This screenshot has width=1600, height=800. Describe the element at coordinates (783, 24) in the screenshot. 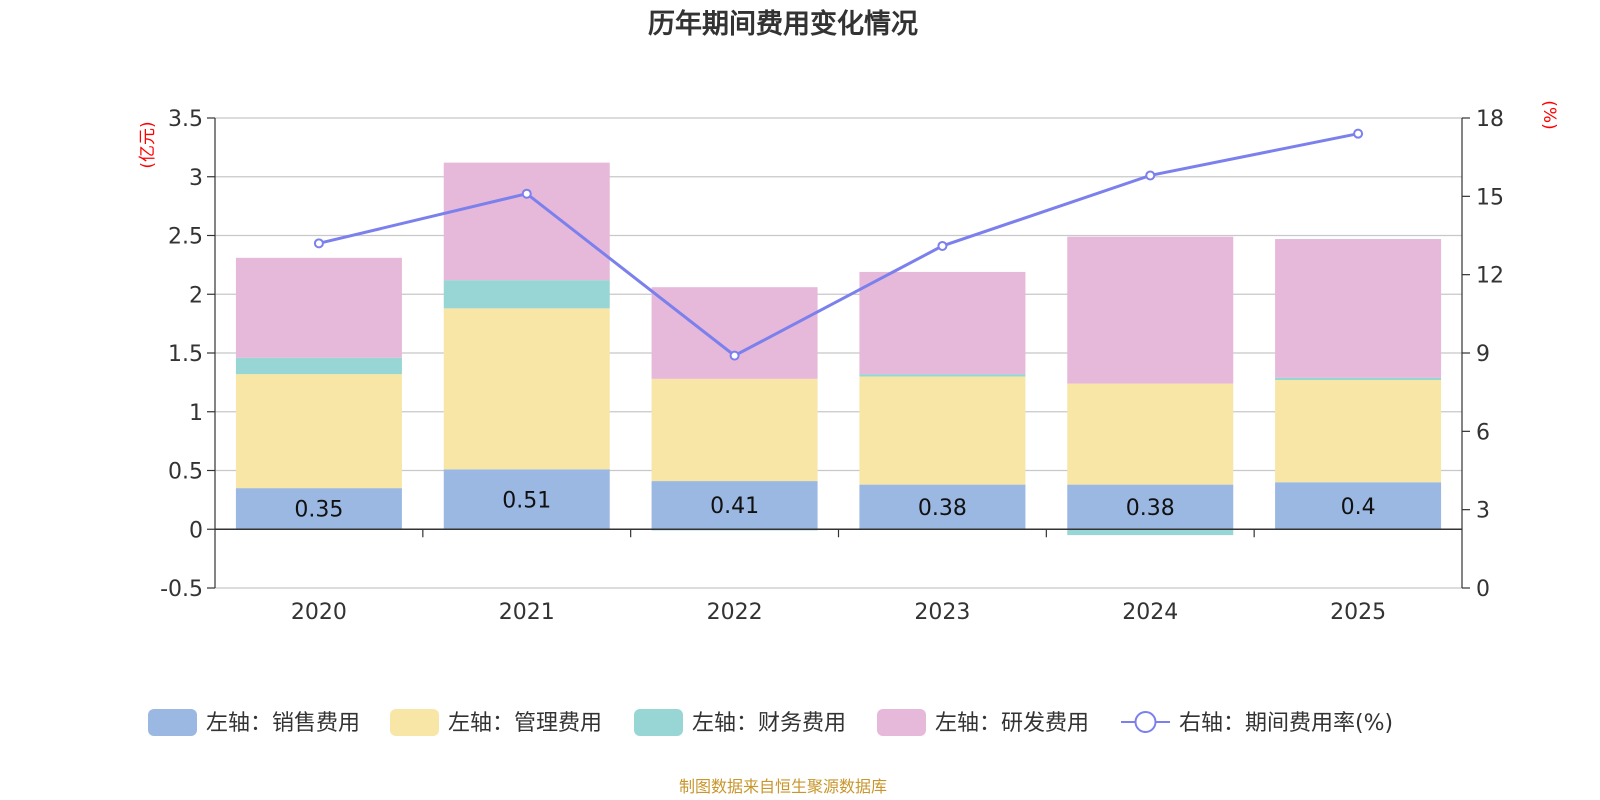

I see `chart-title: 历年期间费用变化情况` at that location.